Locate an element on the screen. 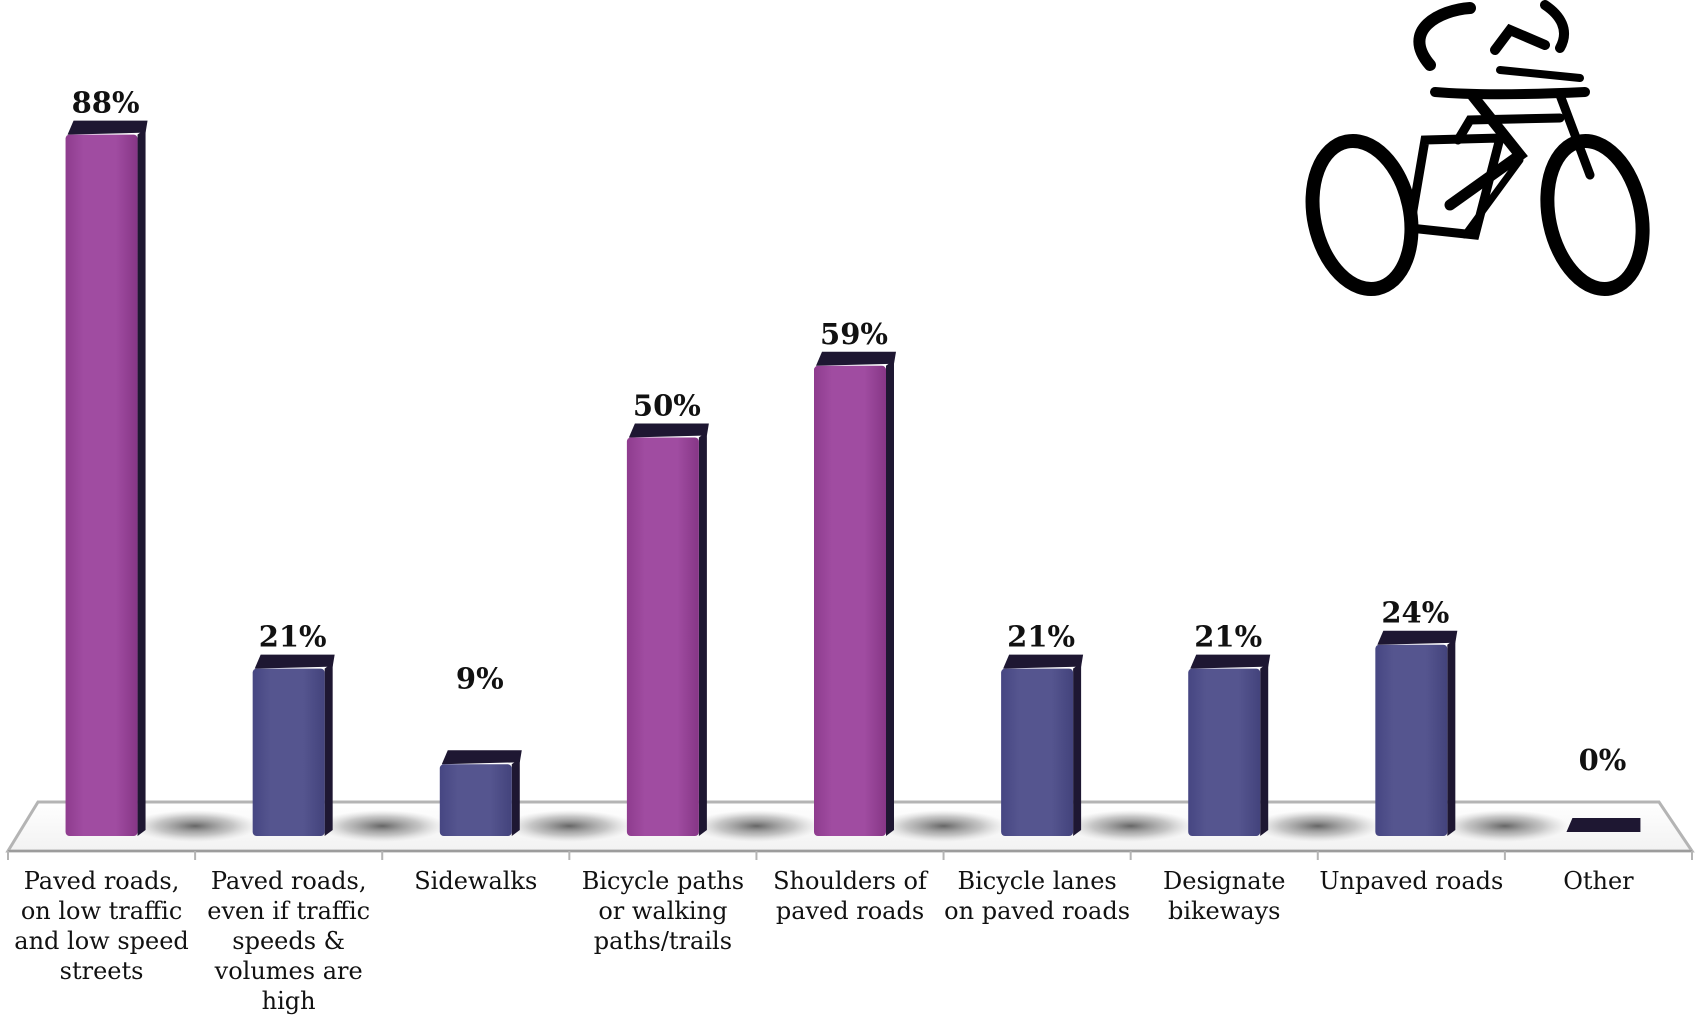 The image size is (1698, 1020). cyclist-icon is located at coordinates (1477, 148).